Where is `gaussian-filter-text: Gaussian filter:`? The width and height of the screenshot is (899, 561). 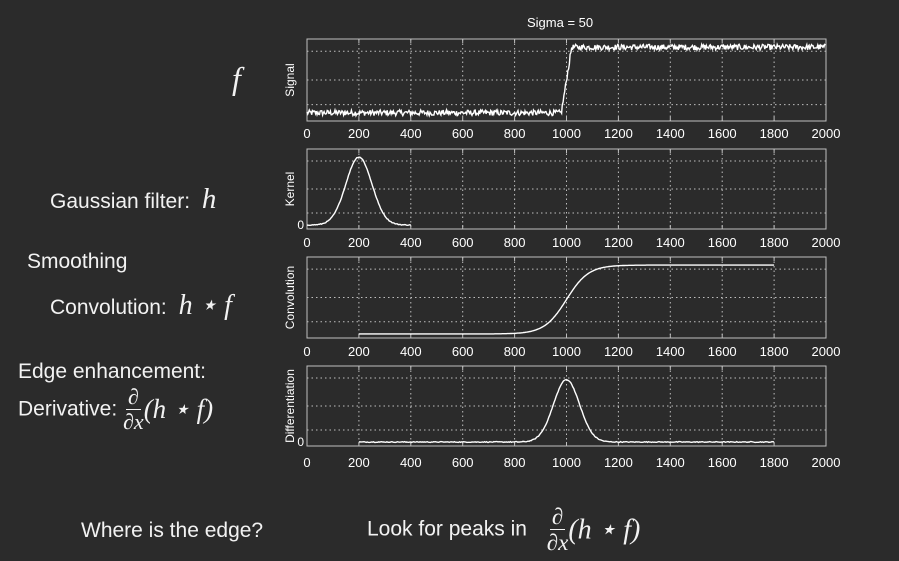 gaussian-filter-text: Gaussian filter: is located at coordinates (120, 201).